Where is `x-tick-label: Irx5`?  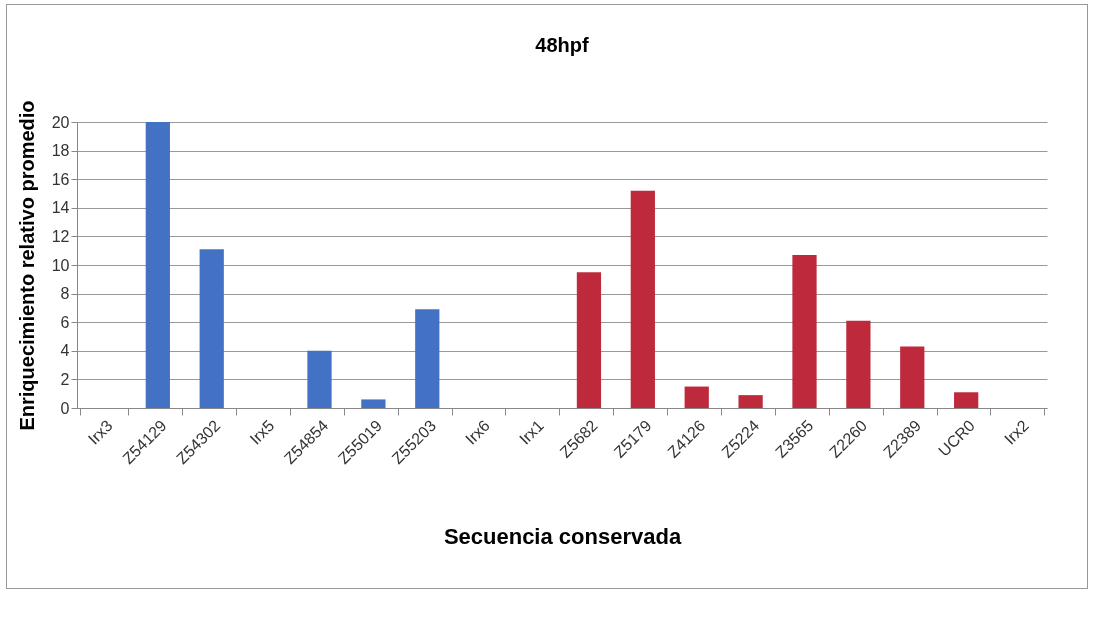
x-tick-label: Irx5 is located at coordinates (262, 432).